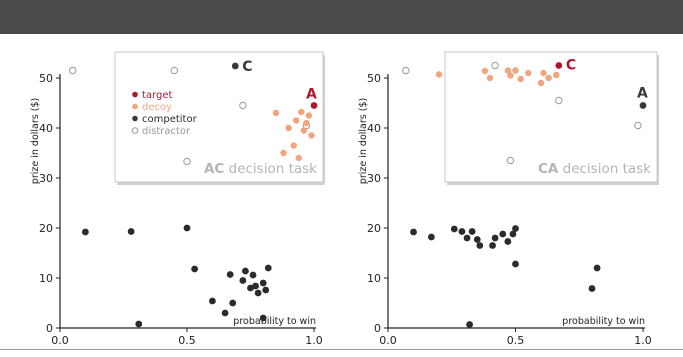  What do you see at coordinates (314, 340) in the screenshot?
I see `x-tick-label: 1.0` at bounding box center [314, 340].